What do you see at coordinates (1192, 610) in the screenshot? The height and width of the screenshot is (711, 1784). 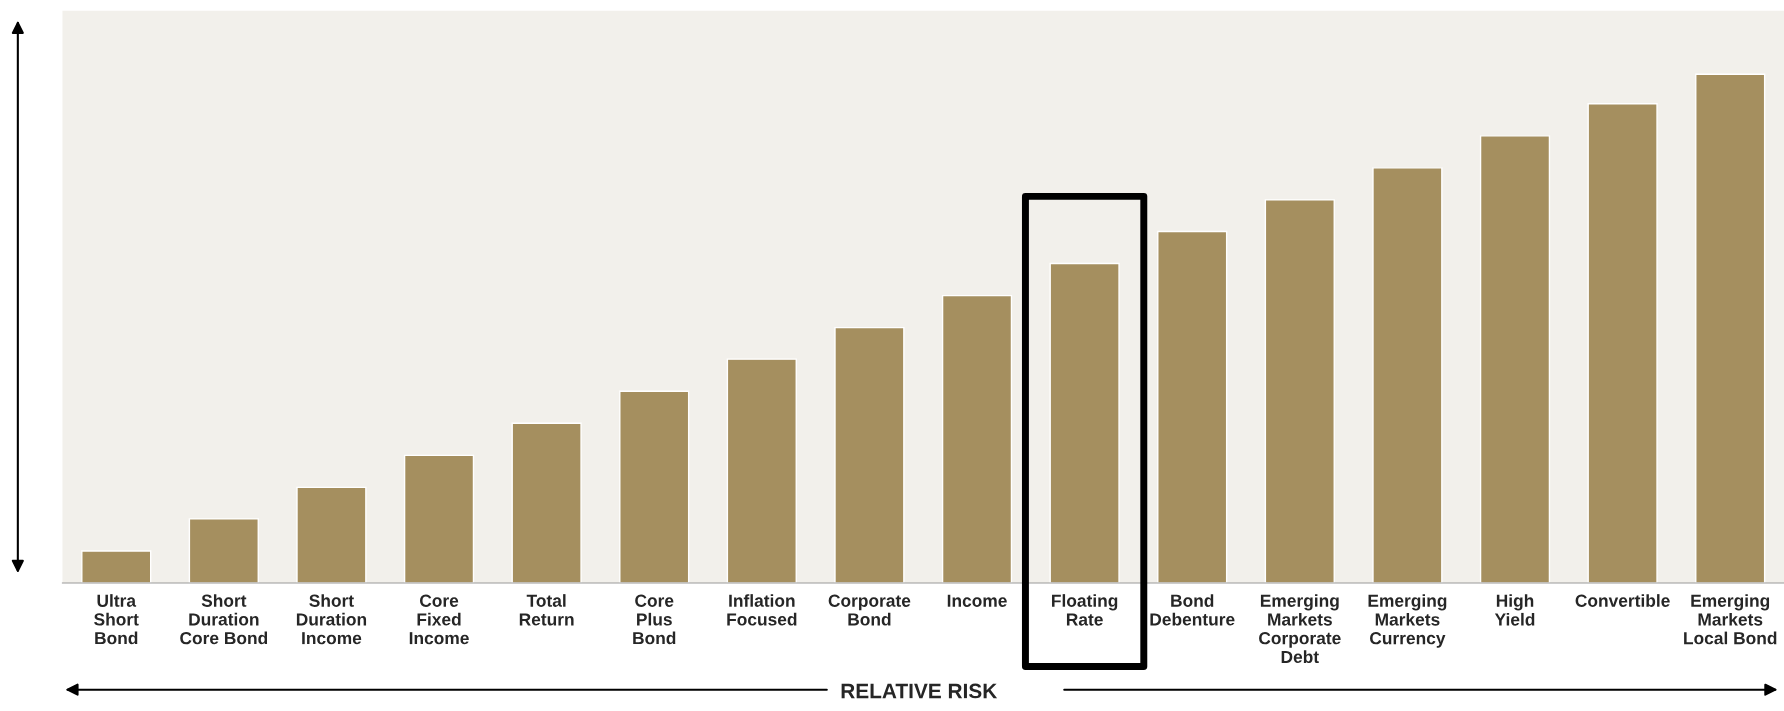 I see `x-tick-label: Bond Debenture` at bounding box center [1192, 610].